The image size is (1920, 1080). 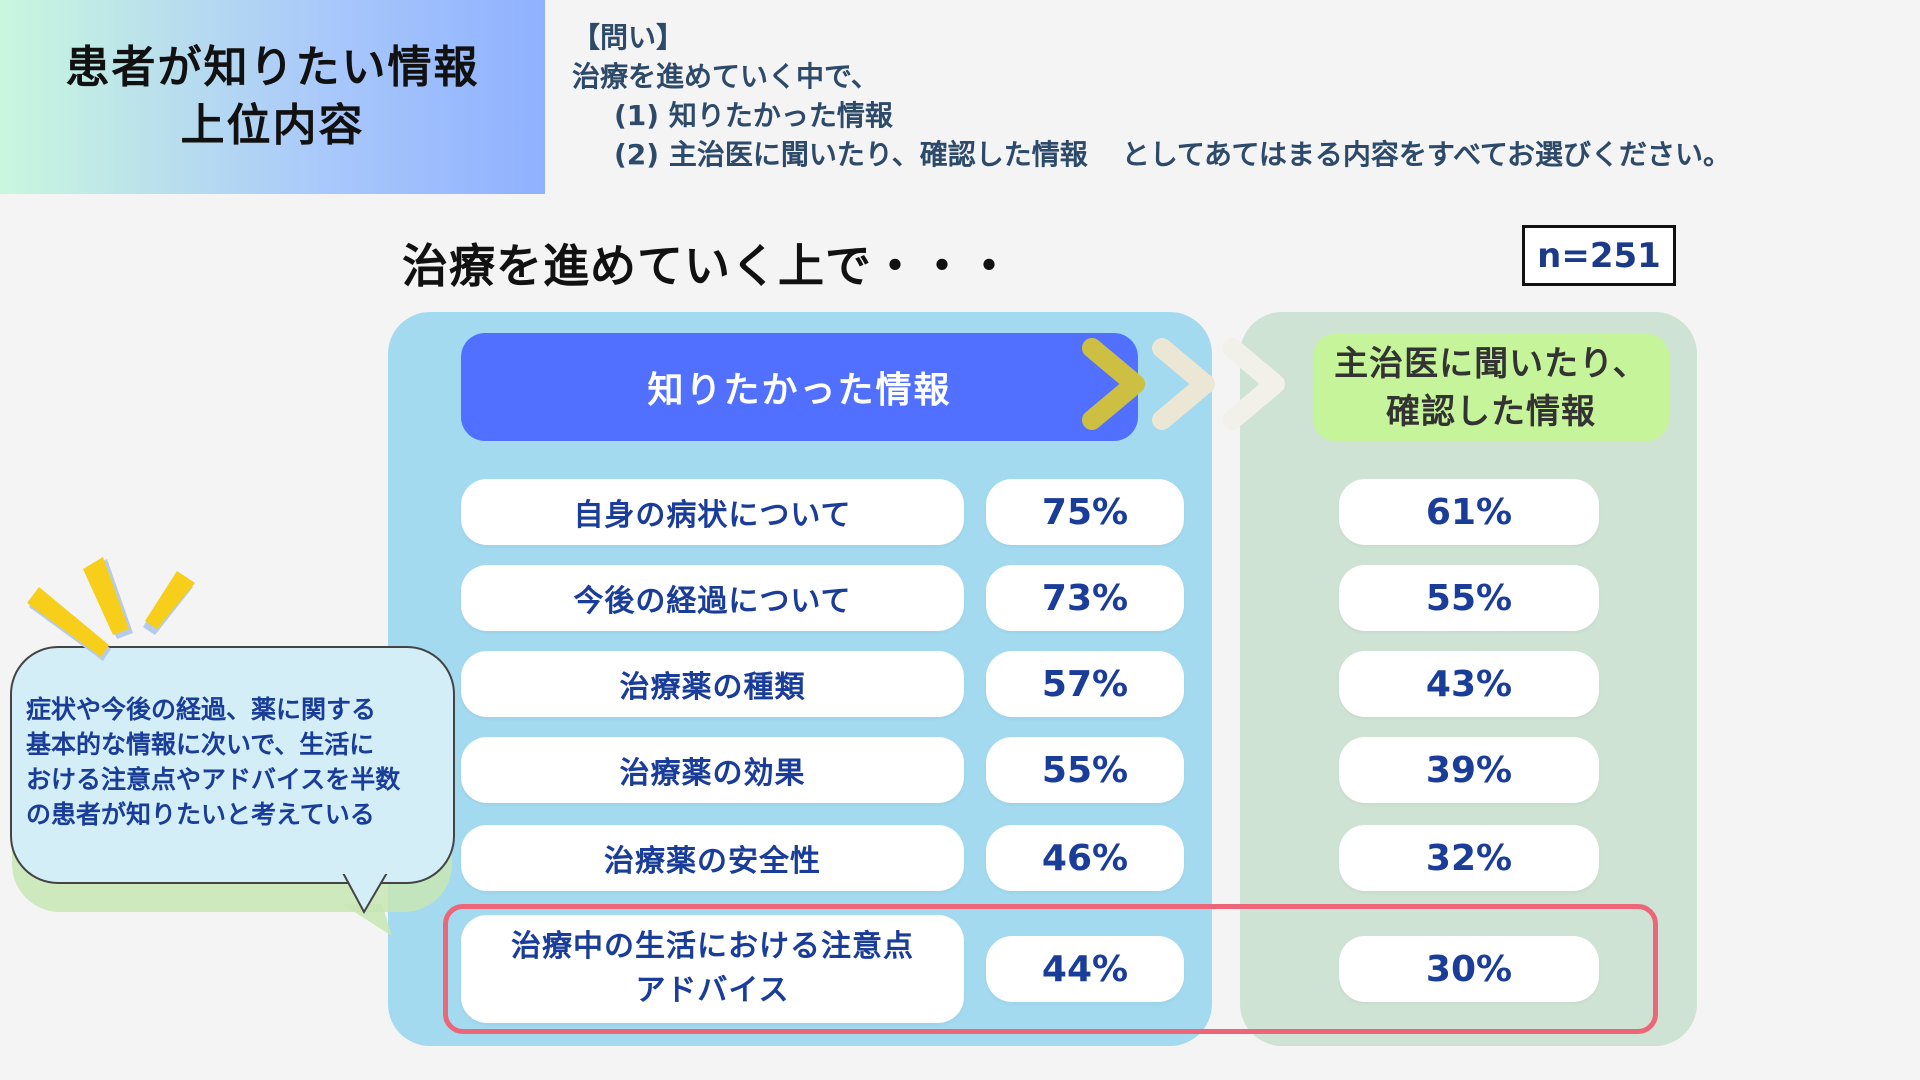 What do you see at coordinates (1085, 969) in the screenshot?
I see `wanted-percent: 44%` at bounding box center [1085, 969].